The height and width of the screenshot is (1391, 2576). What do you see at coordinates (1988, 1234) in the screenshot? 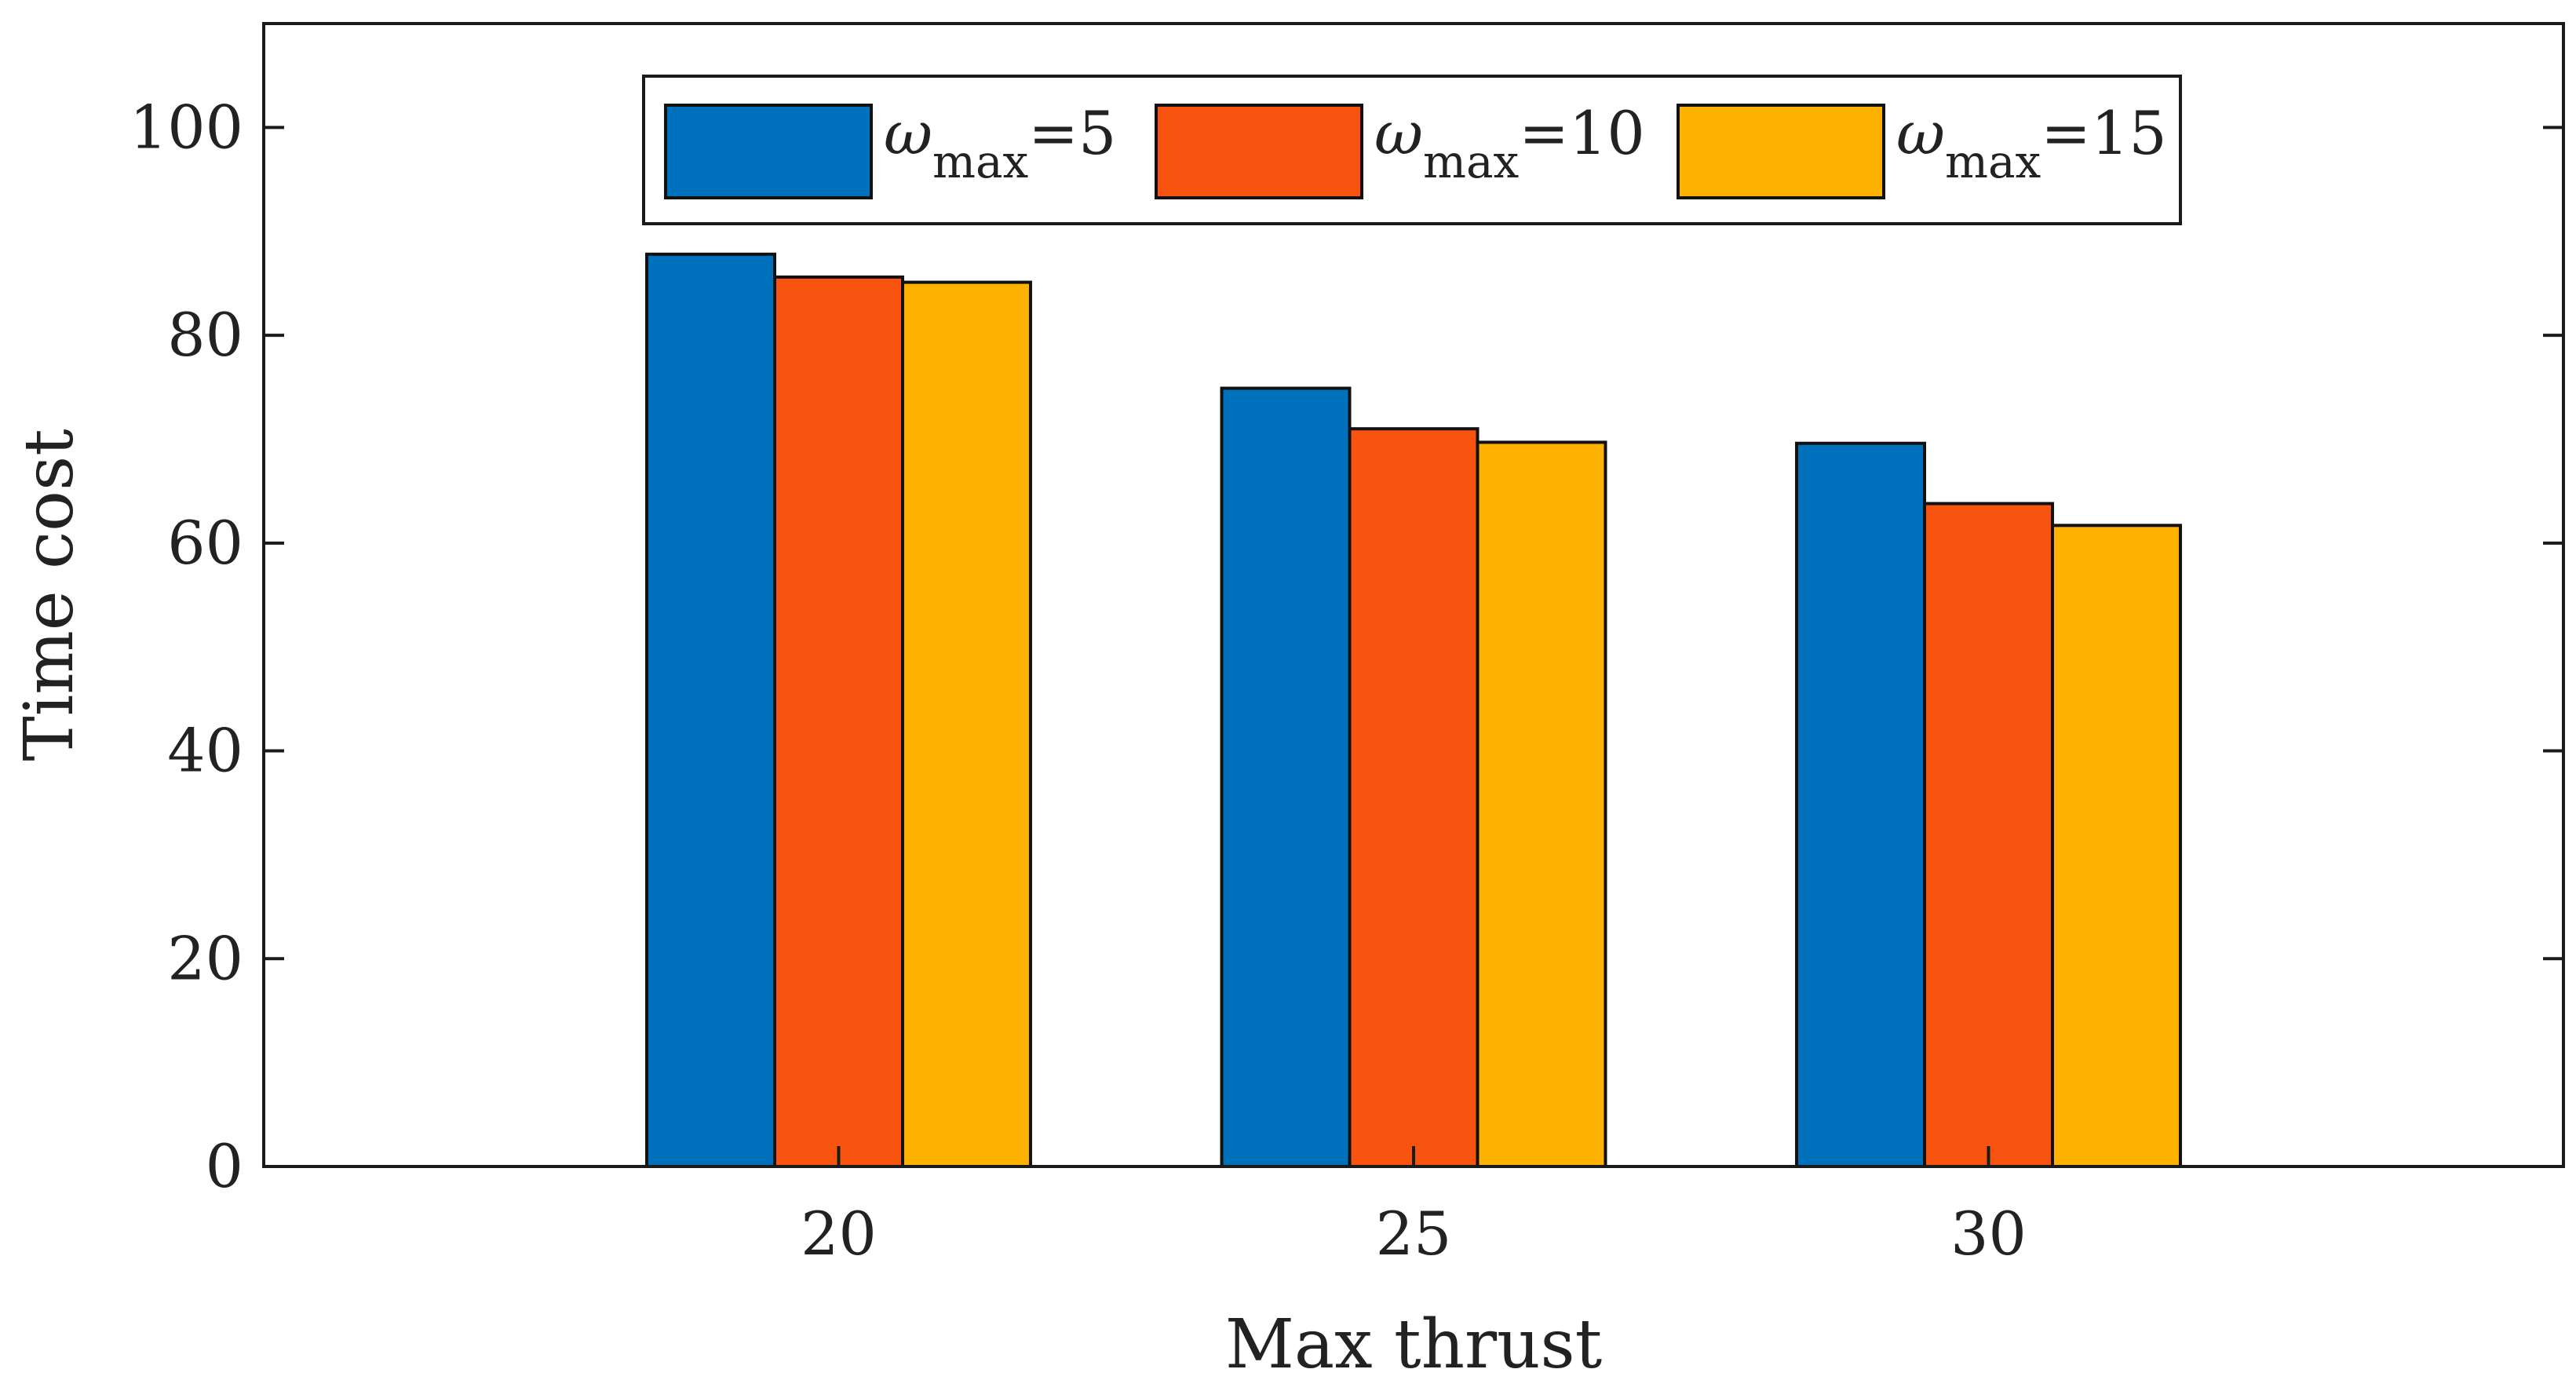
I see `x-tick-label: 30` at bounding box center [1988, 1234].